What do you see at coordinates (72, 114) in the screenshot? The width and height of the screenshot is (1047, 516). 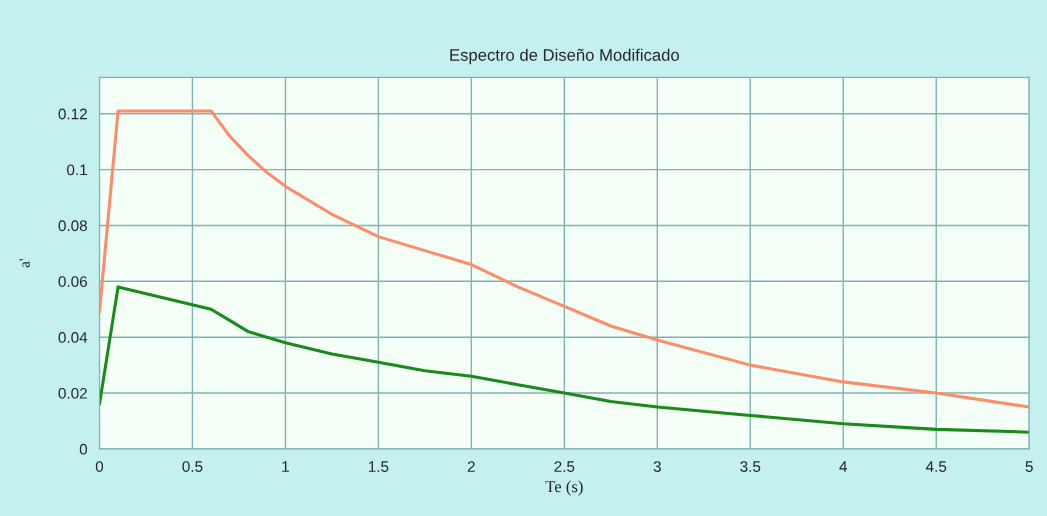 I see `y-tick-label: 0.12` at bounding box center [72, 114].